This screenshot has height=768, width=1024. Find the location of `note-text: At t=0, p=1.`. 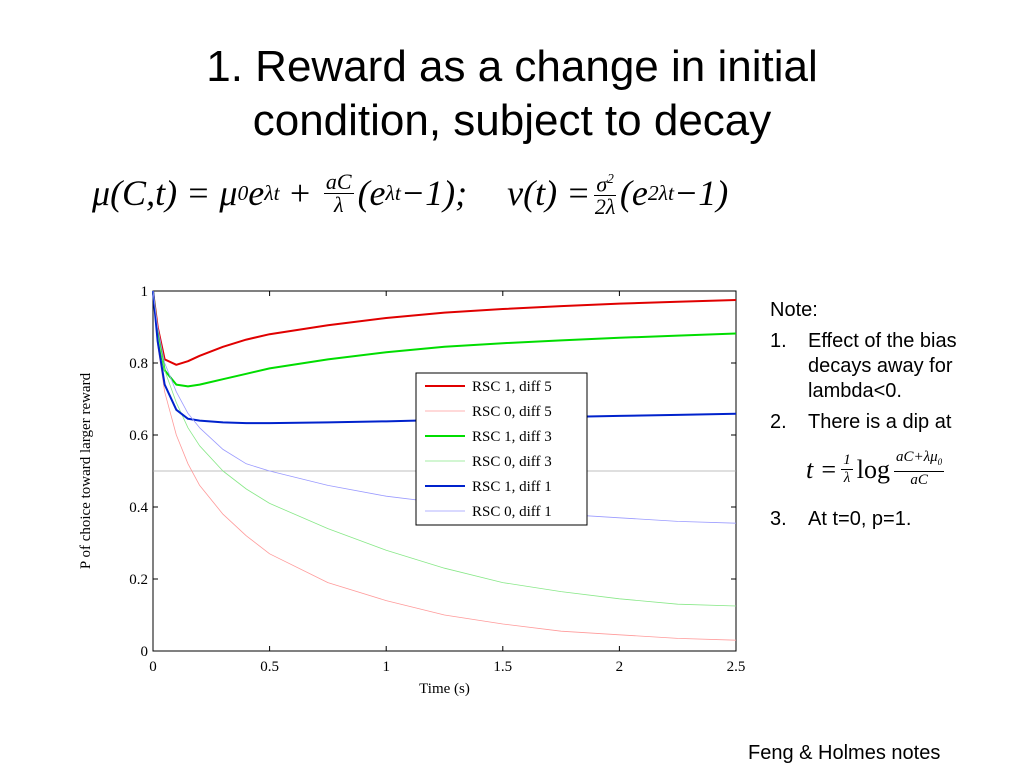

note-text: At t=0, p=1. is located at coordinates (860, 519).